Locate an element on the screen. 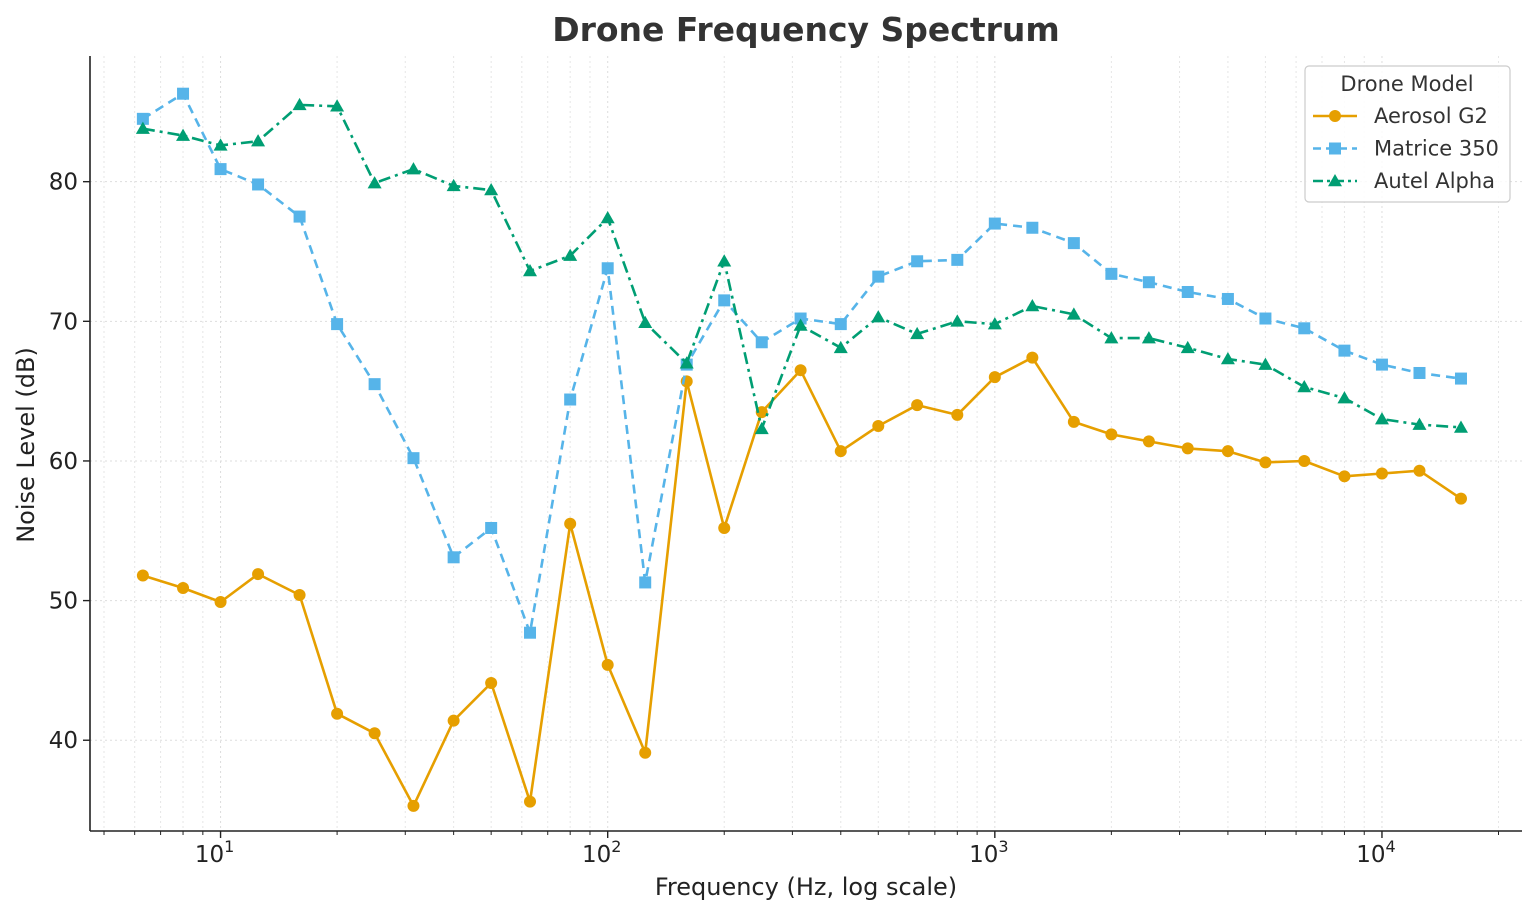 Image resolution: width=1536 pixels, height=916 pixels. legend-label-matrice-350: Matrice 350 is located at coordinates (1436, 149).